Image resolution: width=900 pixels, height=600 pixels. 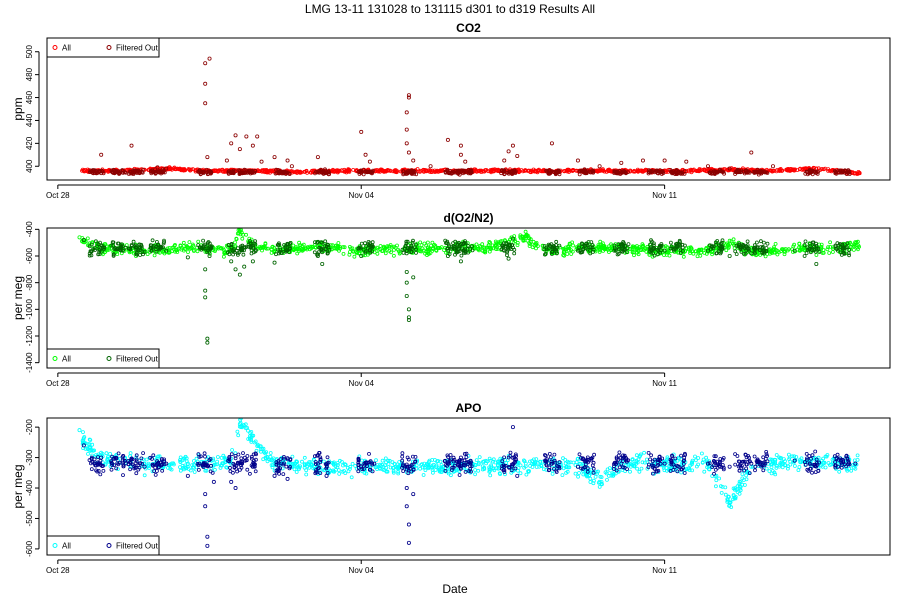 I want to click on apo-y-axis-title: per meg, so click(x=18, y=486).